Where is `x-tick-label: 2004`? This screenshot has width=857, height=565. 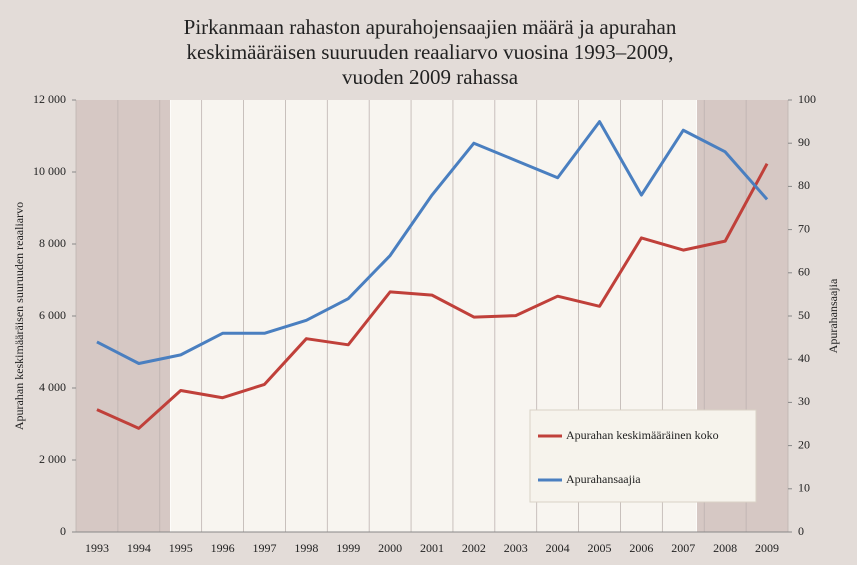 x-tick-label: 2004 is located at coordinates (558, 548).